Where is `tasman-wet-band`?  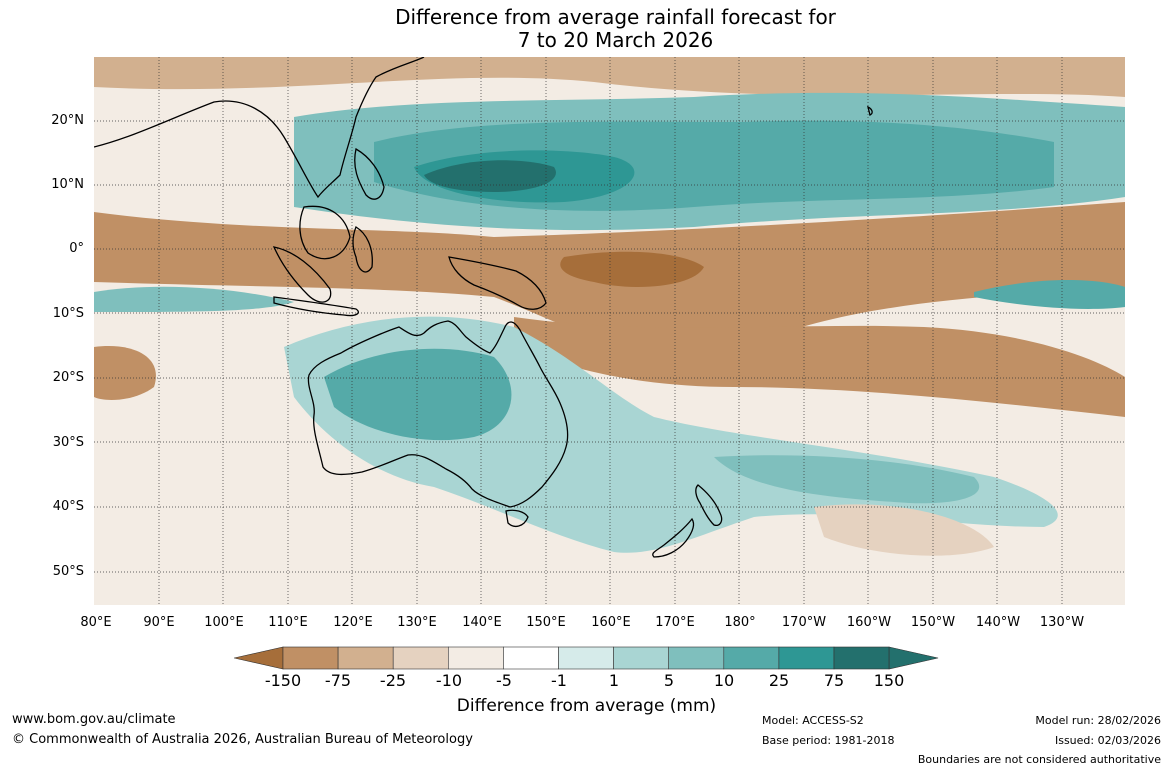 tasman-wet-band is located at coordinates (847, 479).